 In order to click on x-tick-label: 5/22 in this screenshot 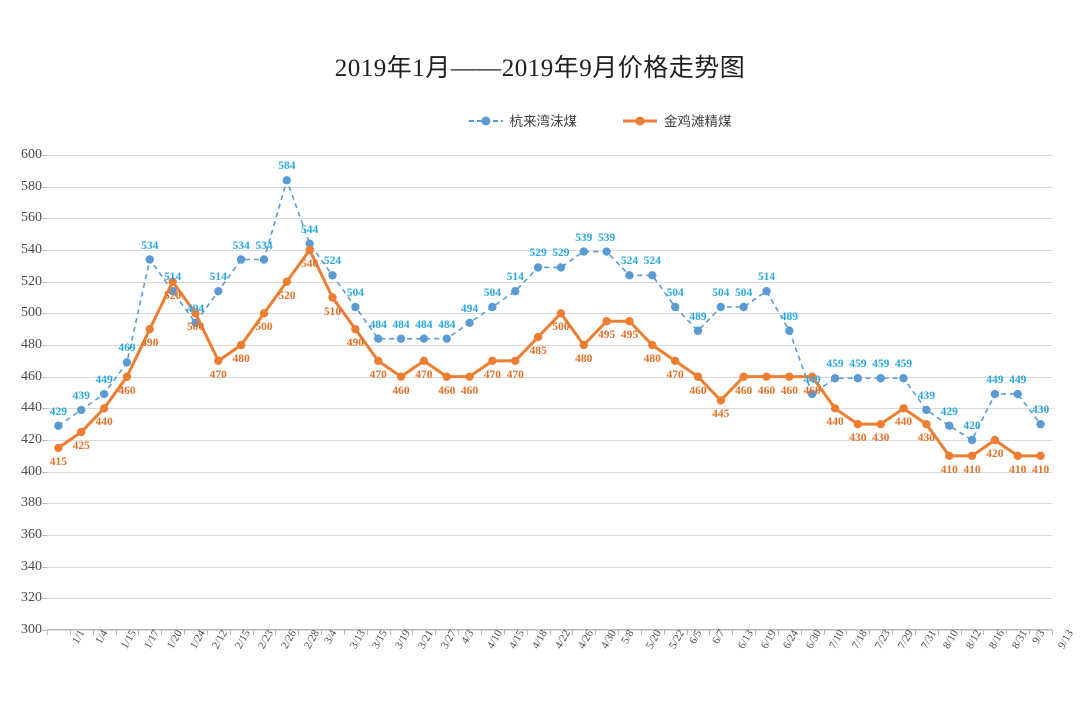, I will do `click(677, 639)`.